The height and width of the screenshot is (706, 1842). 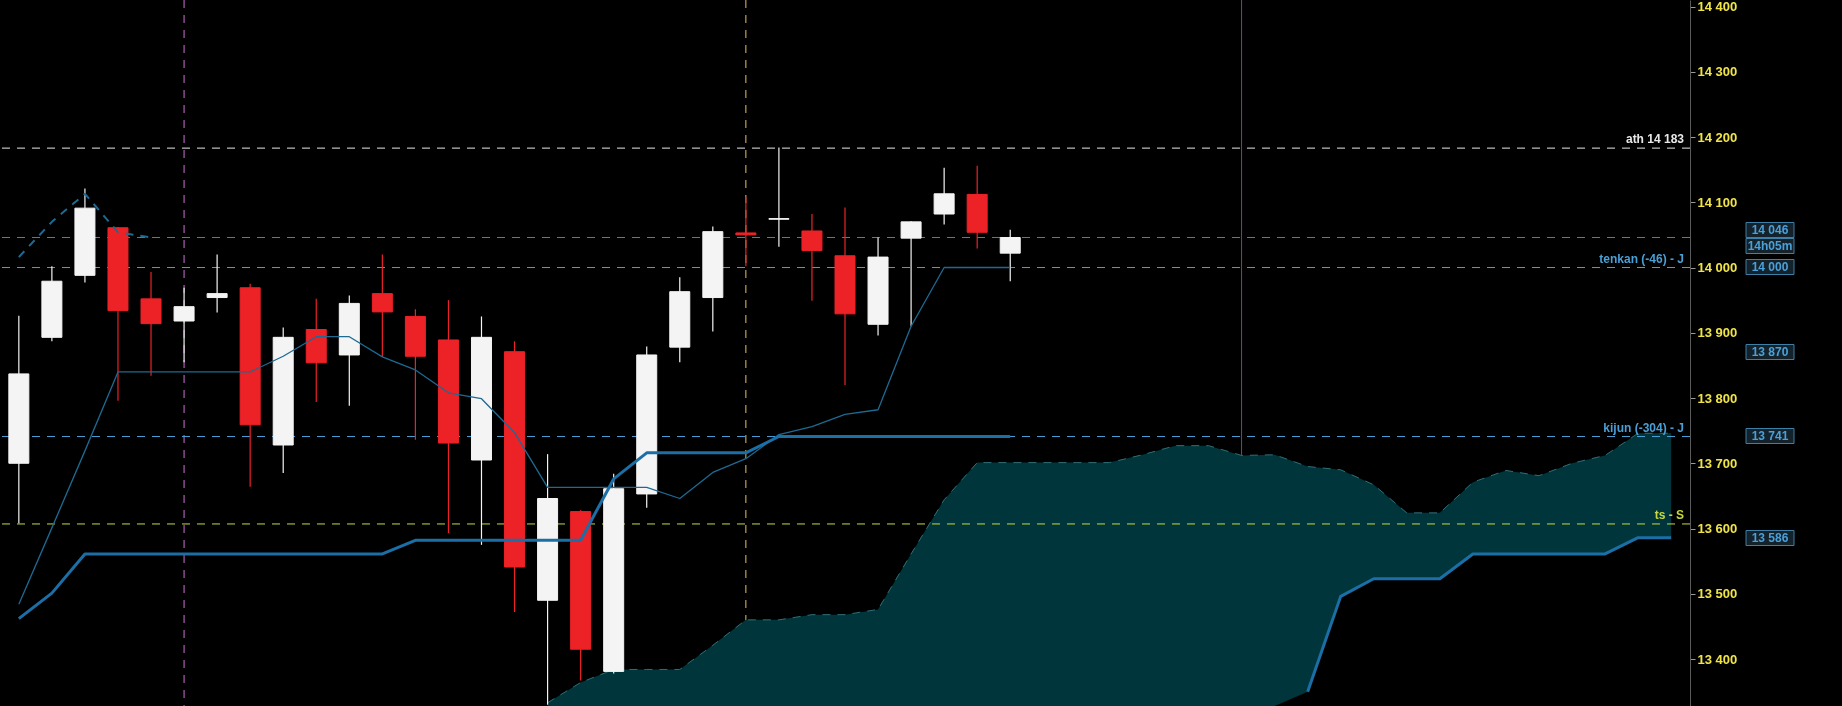 What do you see at coordinates (1655, 139) in the screenshot?
I see `ref-line-label: ath 14 183` at bounding box center [1655, 139].